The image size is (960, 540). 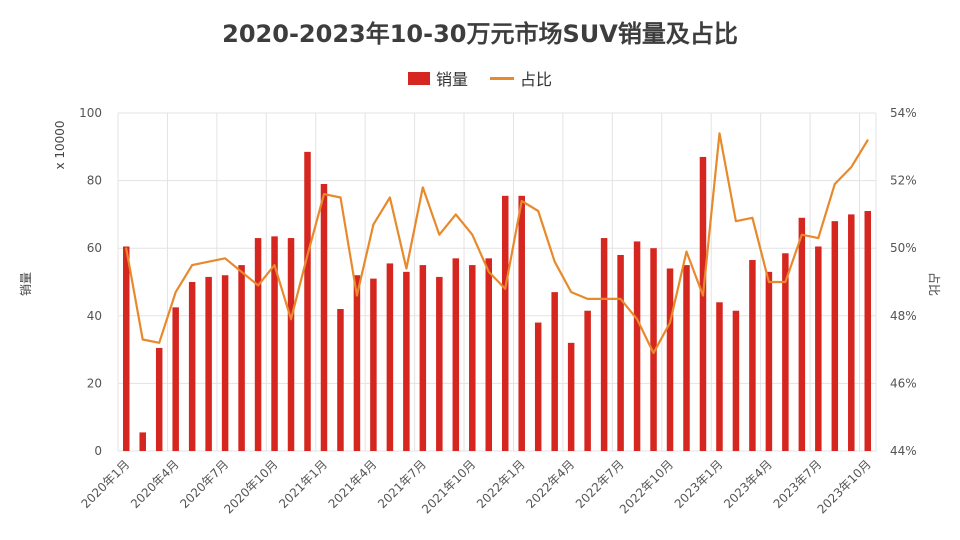 I want to click on x-tick-label: 2021年1月, so click(x=303, y=484).